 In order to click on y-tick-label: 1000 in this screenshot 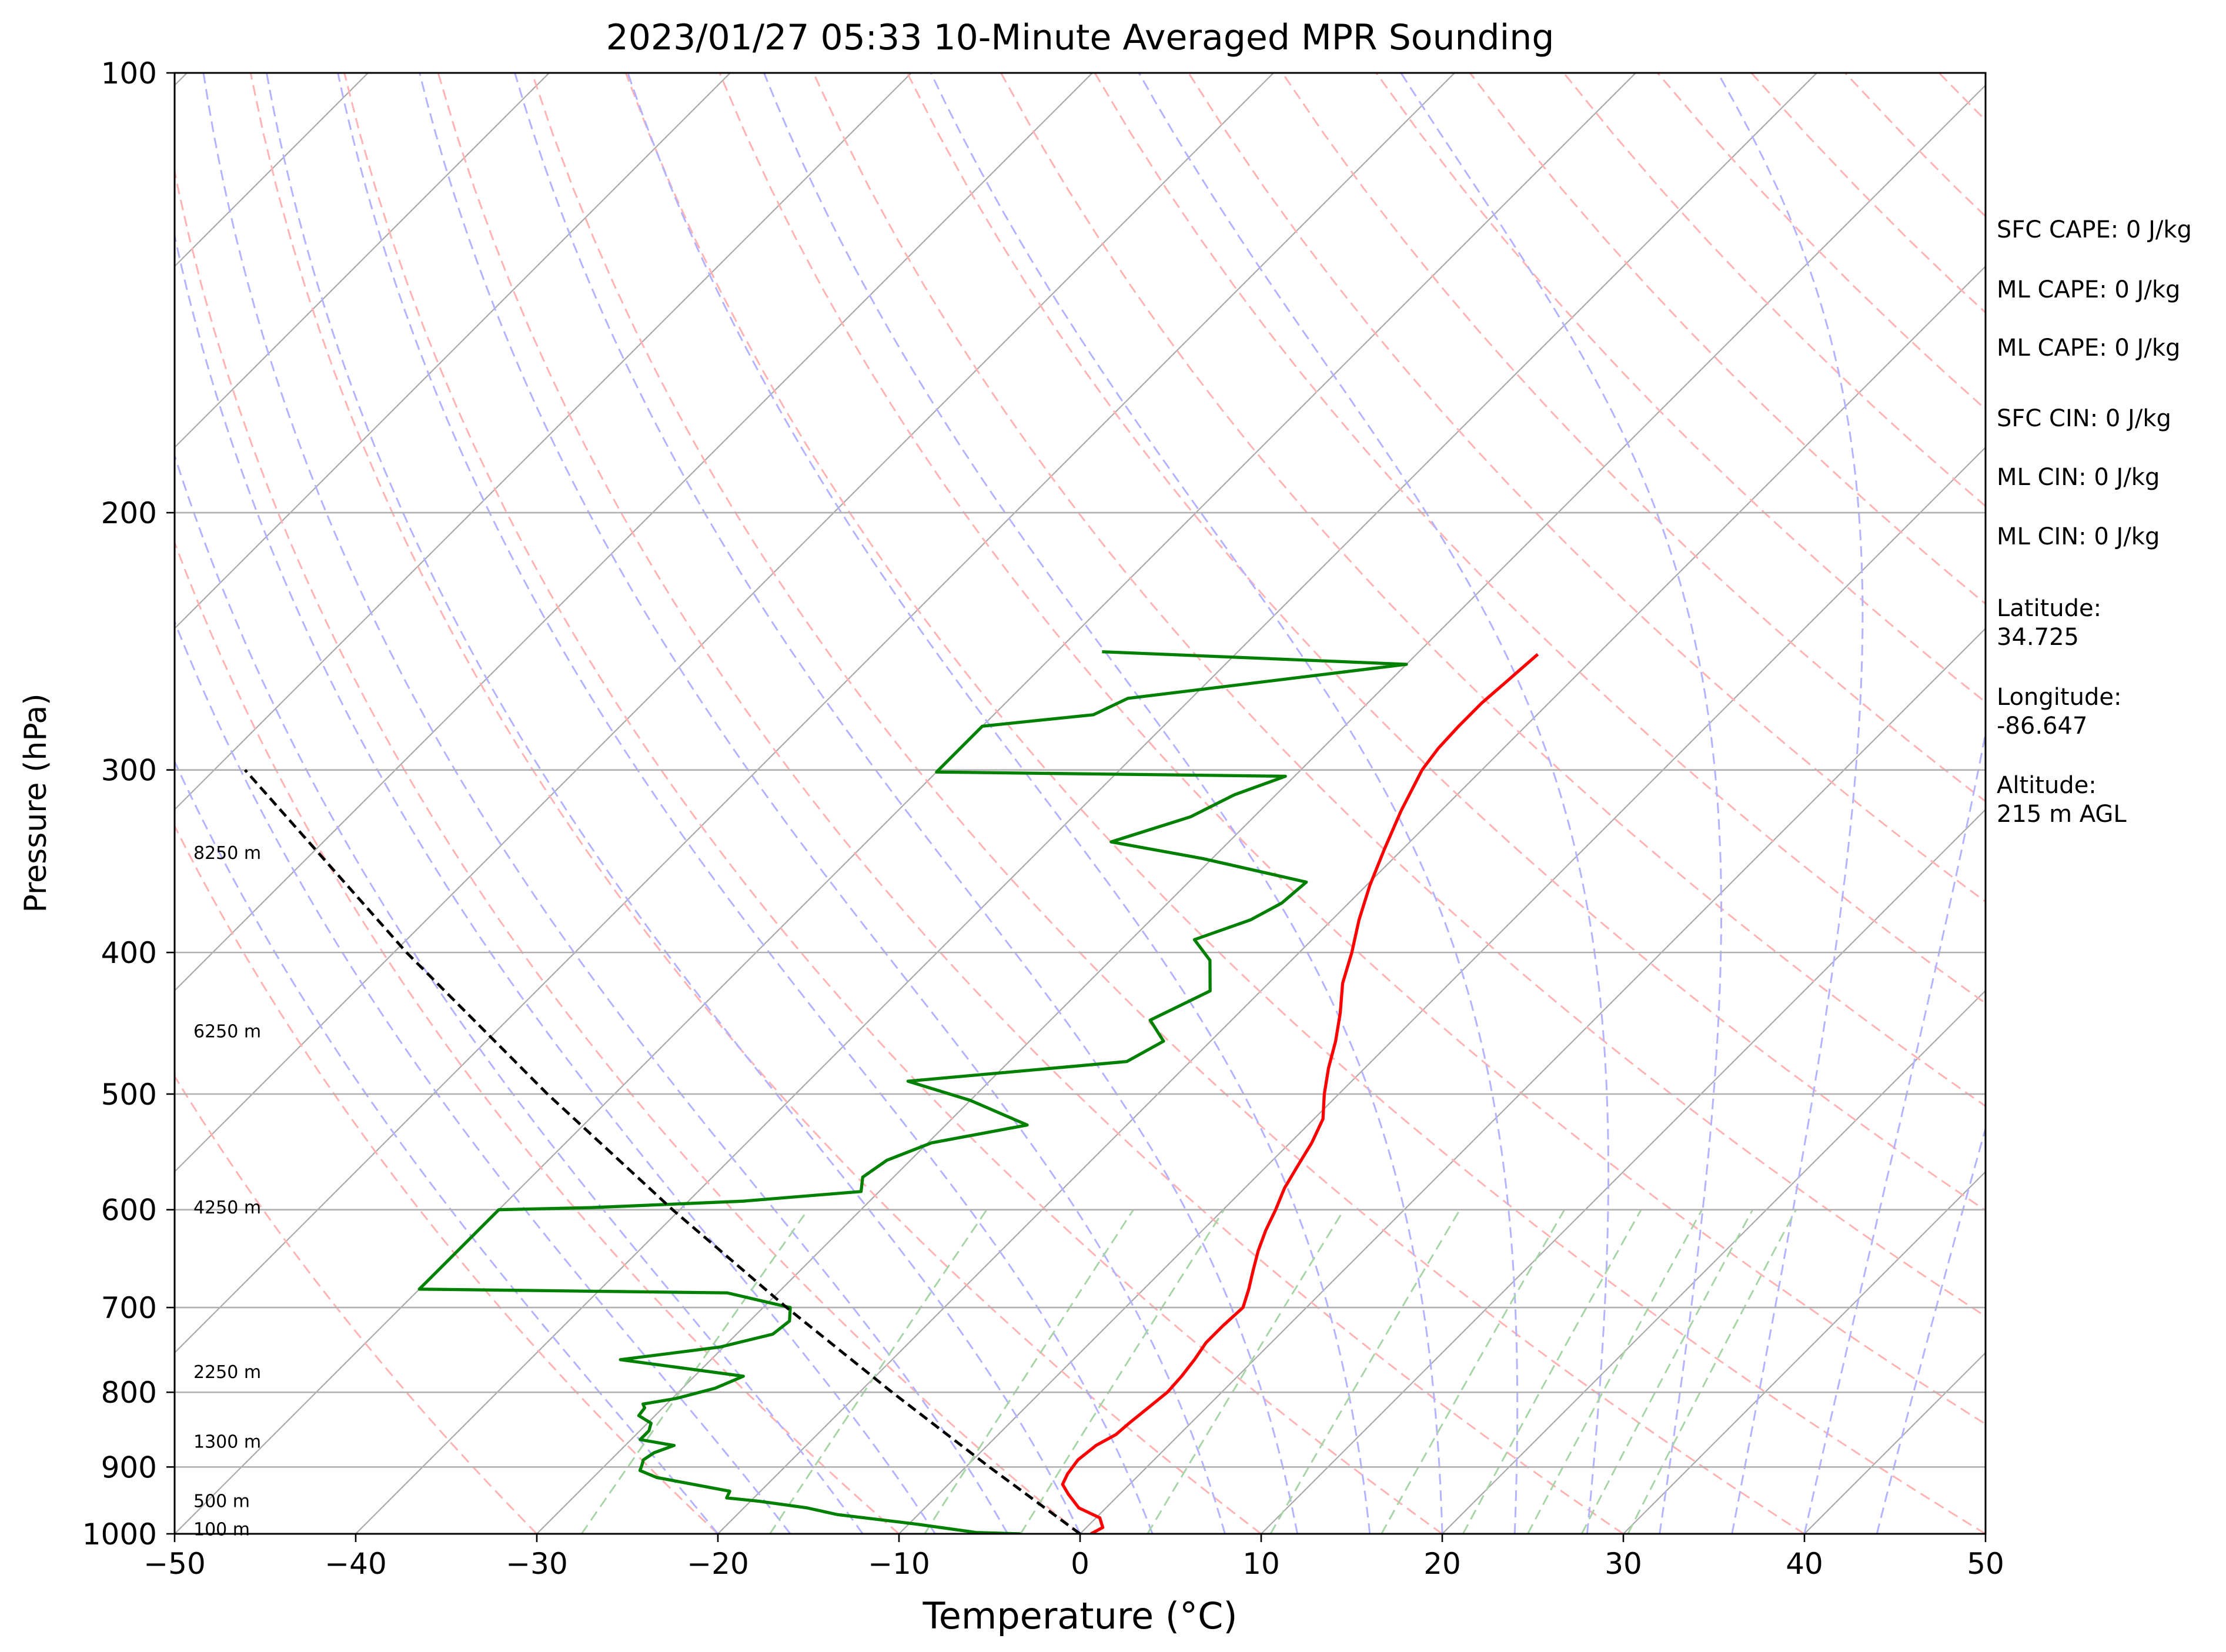, I will do `click(120, 1534)`.